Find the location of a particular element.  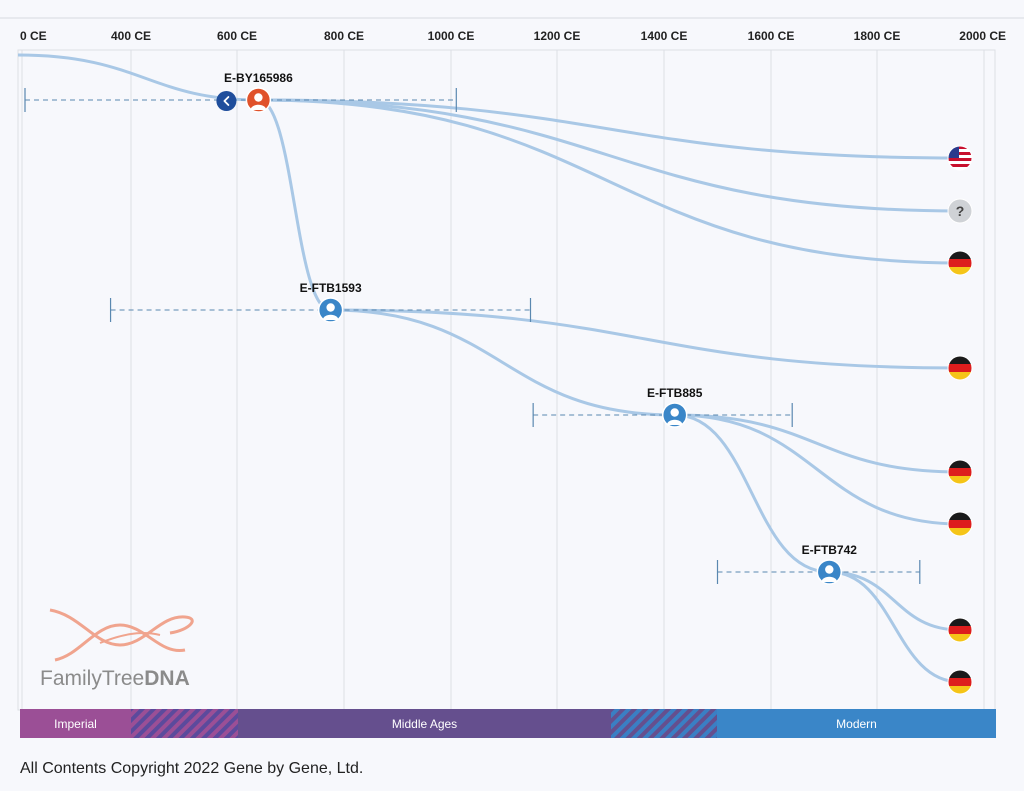

era-modern: Modern is located at coordinates (856, 723).